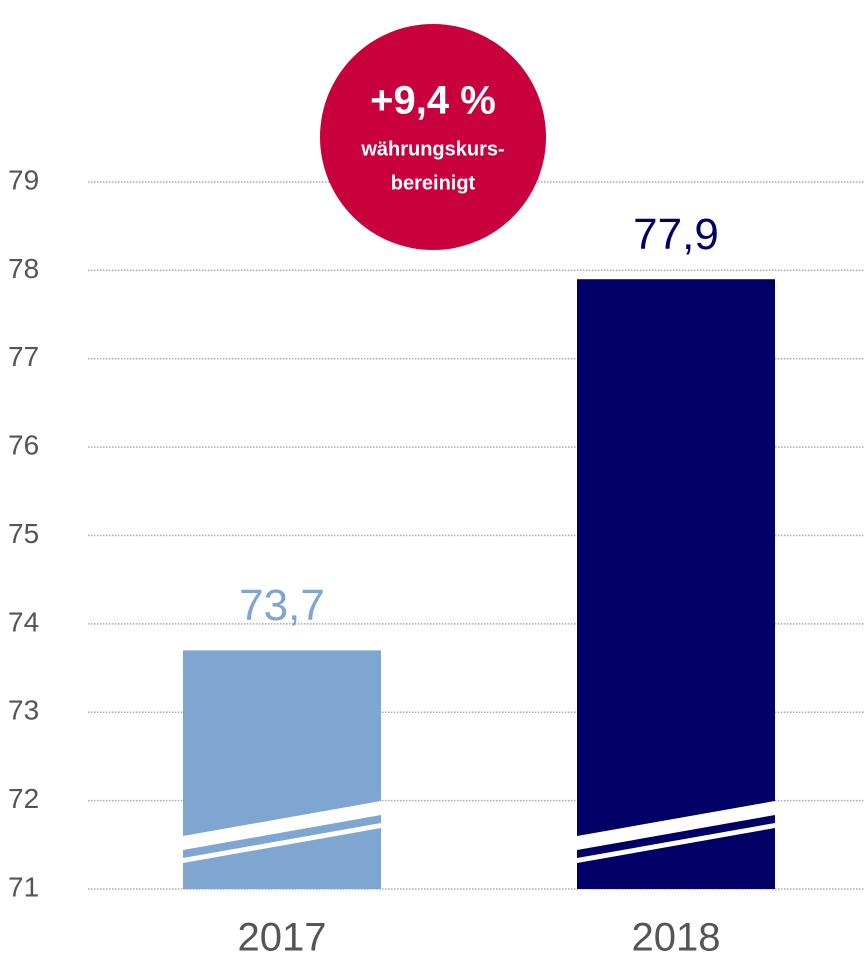 The image size is (864, 966). What do you see at coordinates (282, 605) in the screenshot?
I see `value-label: 73,7` at bounding box center [282, 605].